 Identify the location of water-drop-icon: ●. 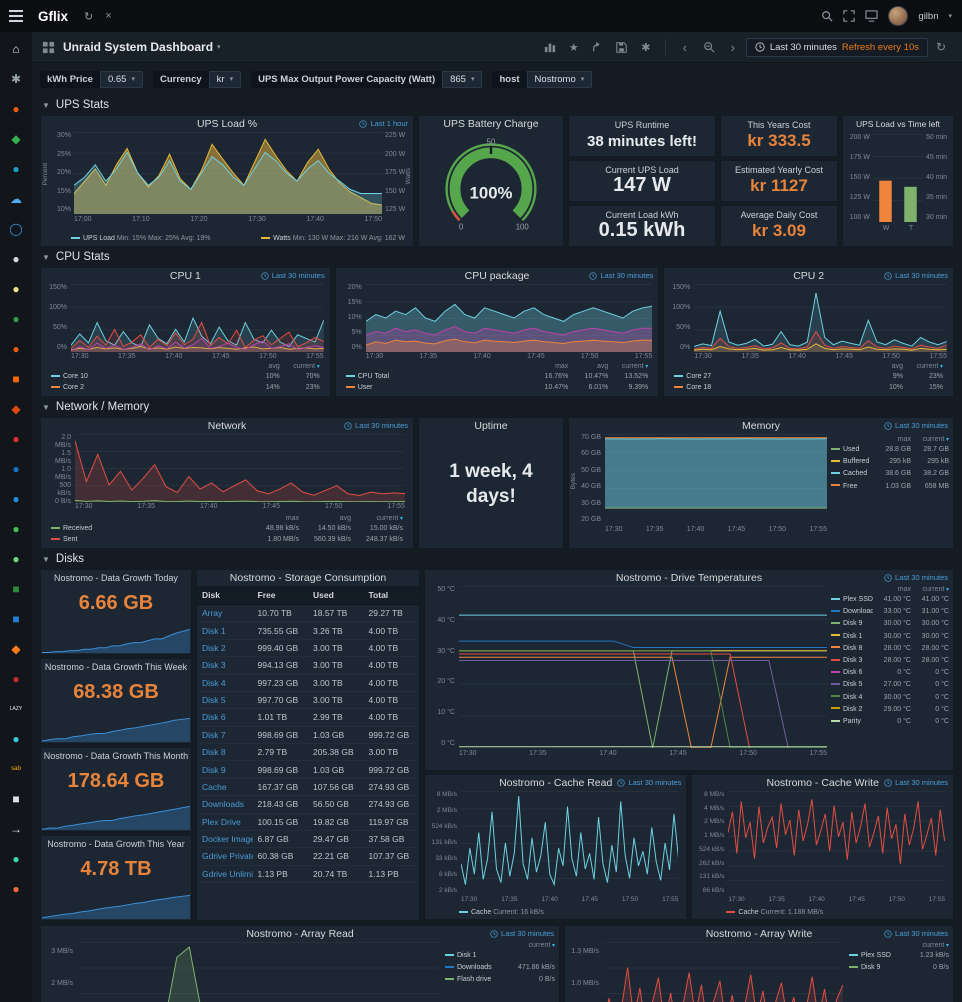
(16, 739).